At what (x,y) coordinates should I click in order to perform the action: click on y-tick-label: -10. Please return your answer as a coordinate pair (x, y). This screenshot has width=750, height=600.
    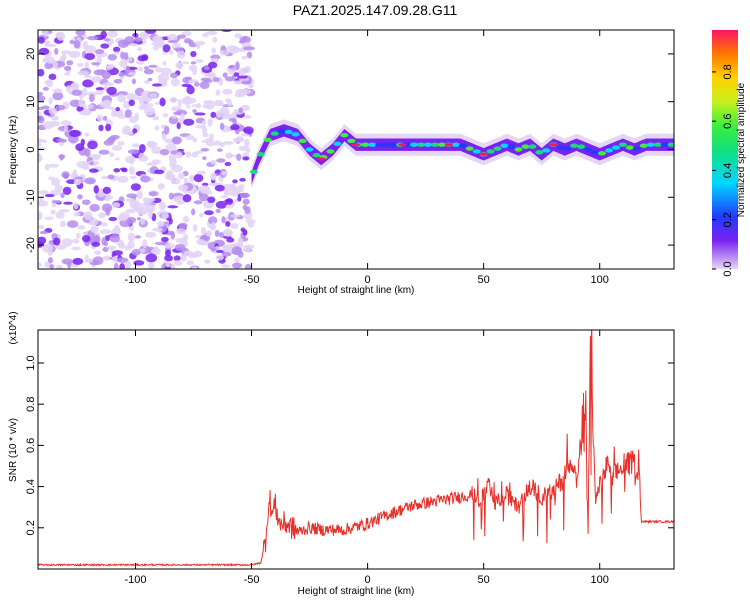
    Looking at the image, I should click on (31, 197).